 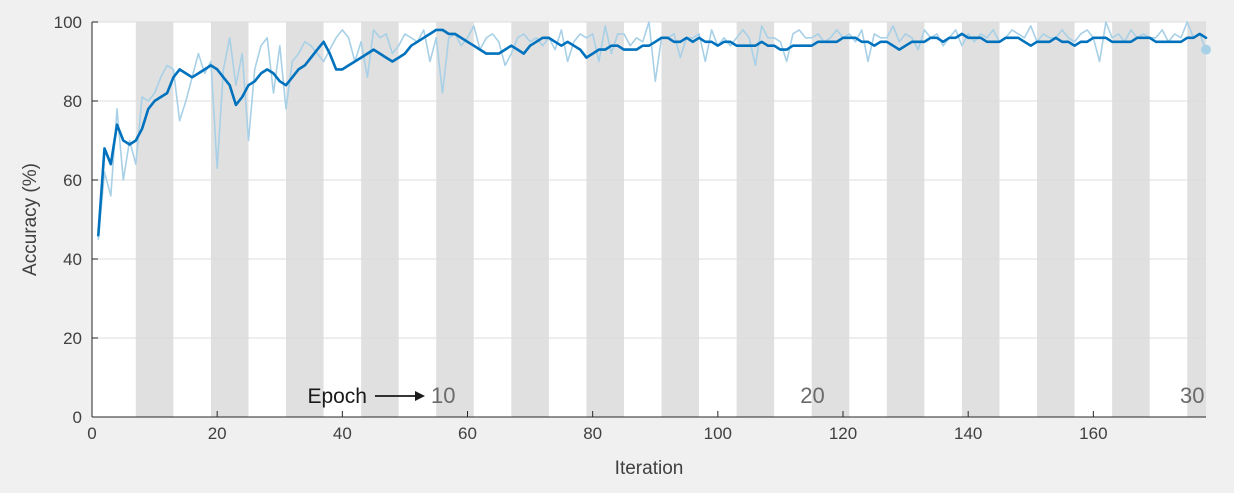 What do you see at coordinates (1093, 433) in the screenshot?
I see `x-tick-label-160: 160` at bounding box center [1093, 433].